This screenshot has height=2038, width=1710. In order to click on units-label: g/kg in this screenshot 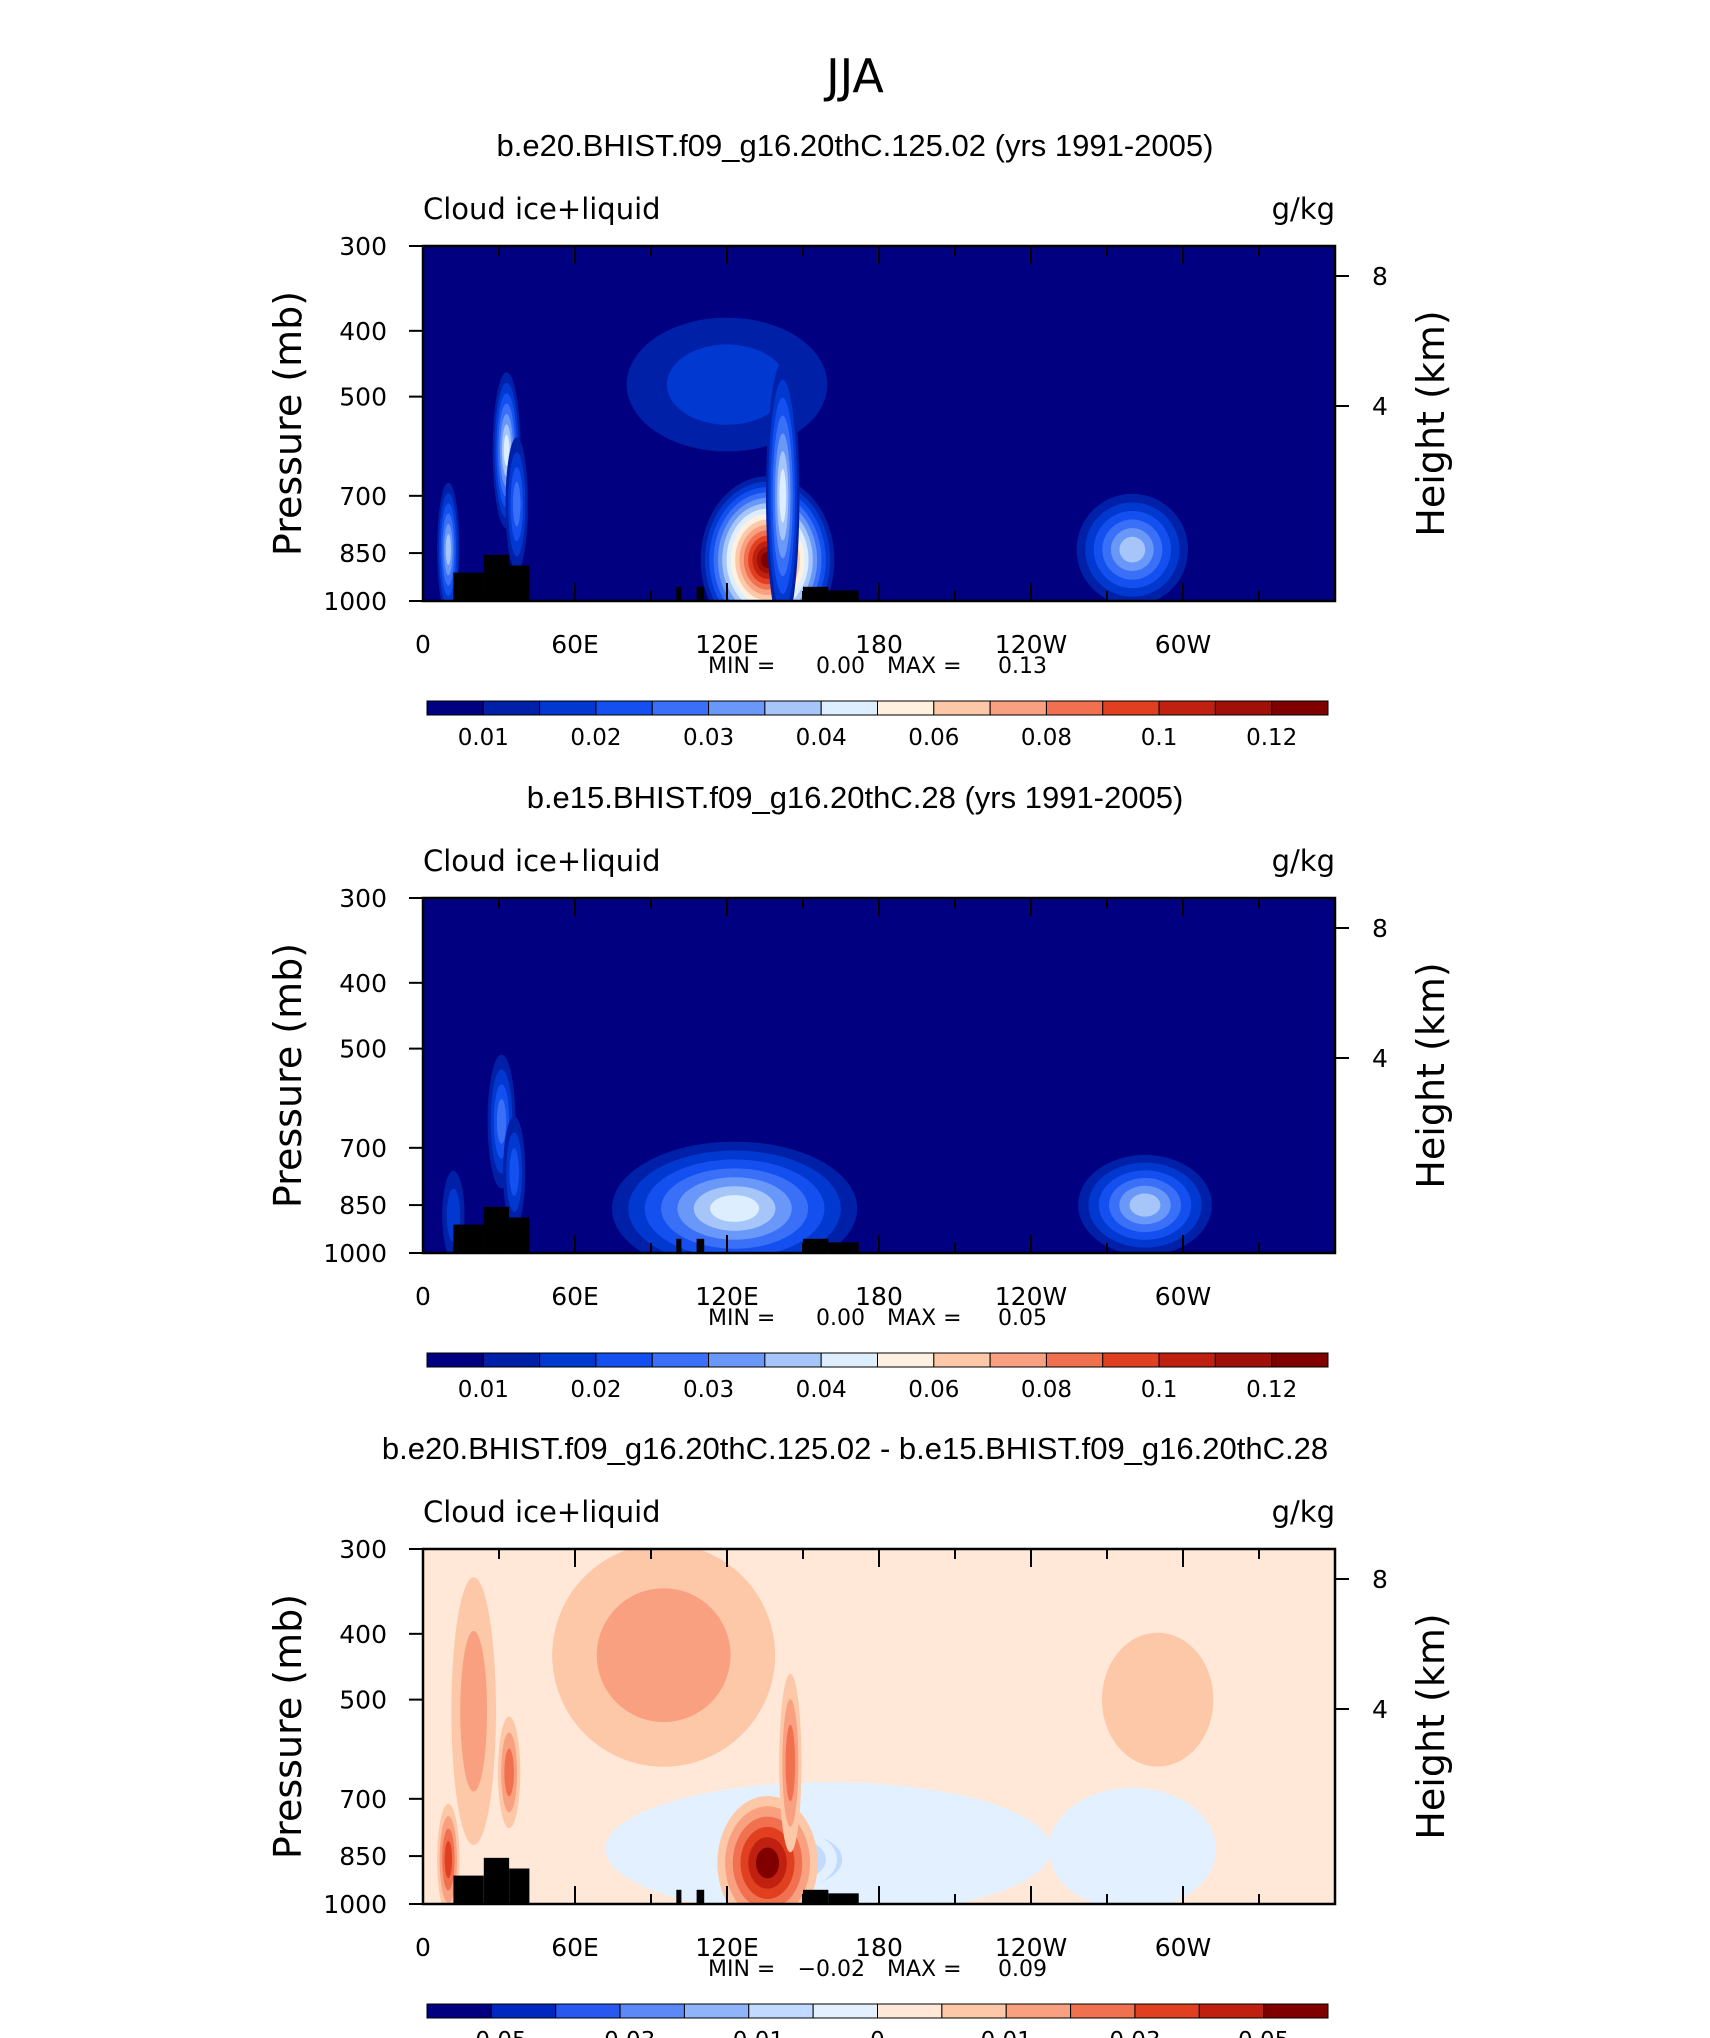, I will do `click(1303, 861)`.